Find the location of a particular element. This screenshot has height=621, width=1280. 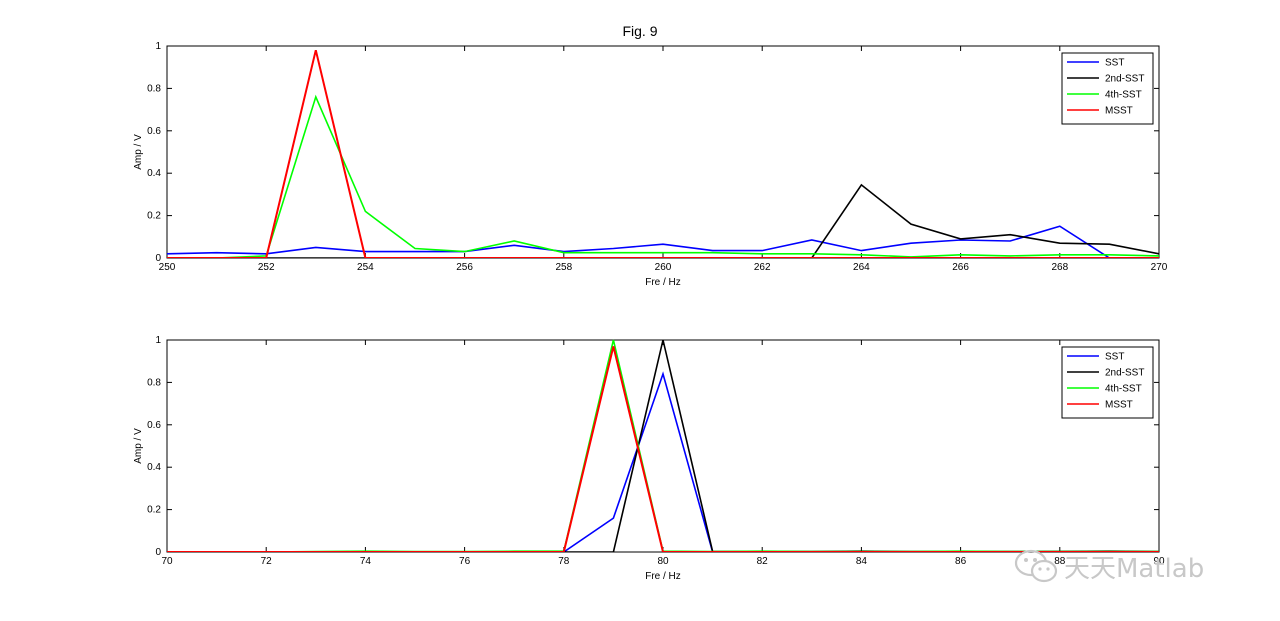

x-tick-label: 88 is located at coordinates (1060, 561).